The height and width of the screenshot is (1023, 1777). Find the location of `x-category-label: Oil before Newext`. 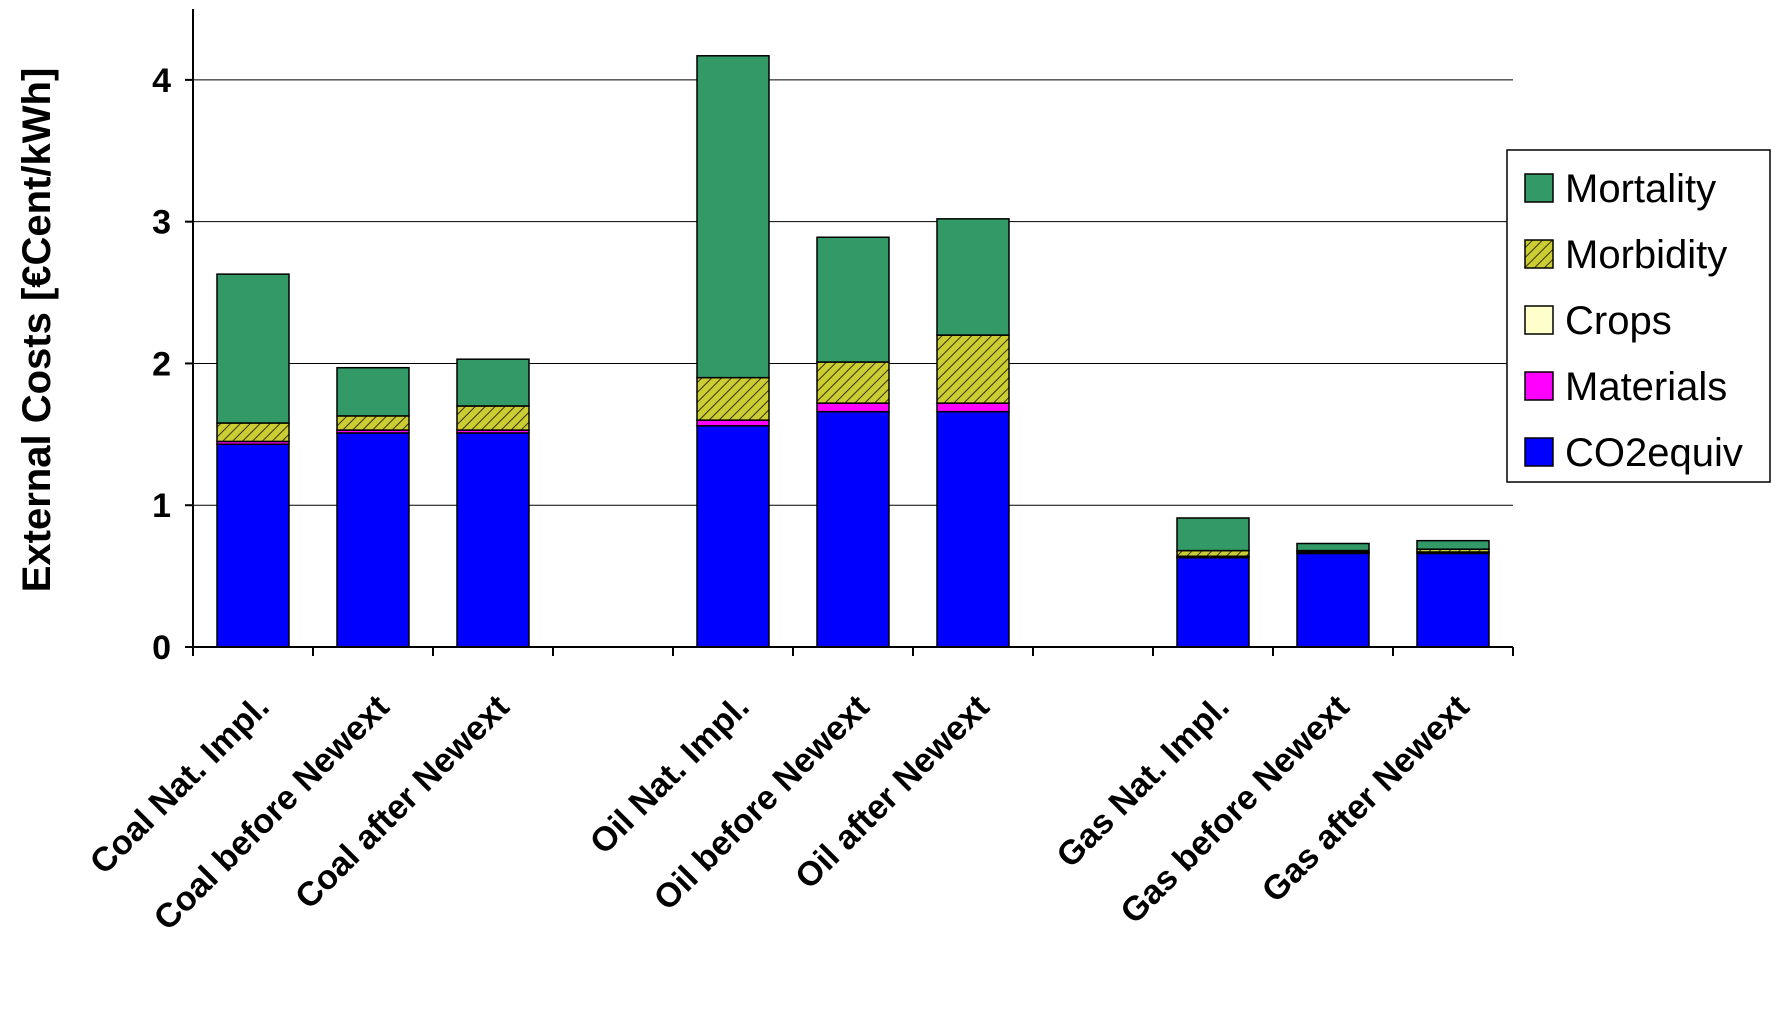

x-category-label: Oil before Newext is located at coordinates (762, 803).